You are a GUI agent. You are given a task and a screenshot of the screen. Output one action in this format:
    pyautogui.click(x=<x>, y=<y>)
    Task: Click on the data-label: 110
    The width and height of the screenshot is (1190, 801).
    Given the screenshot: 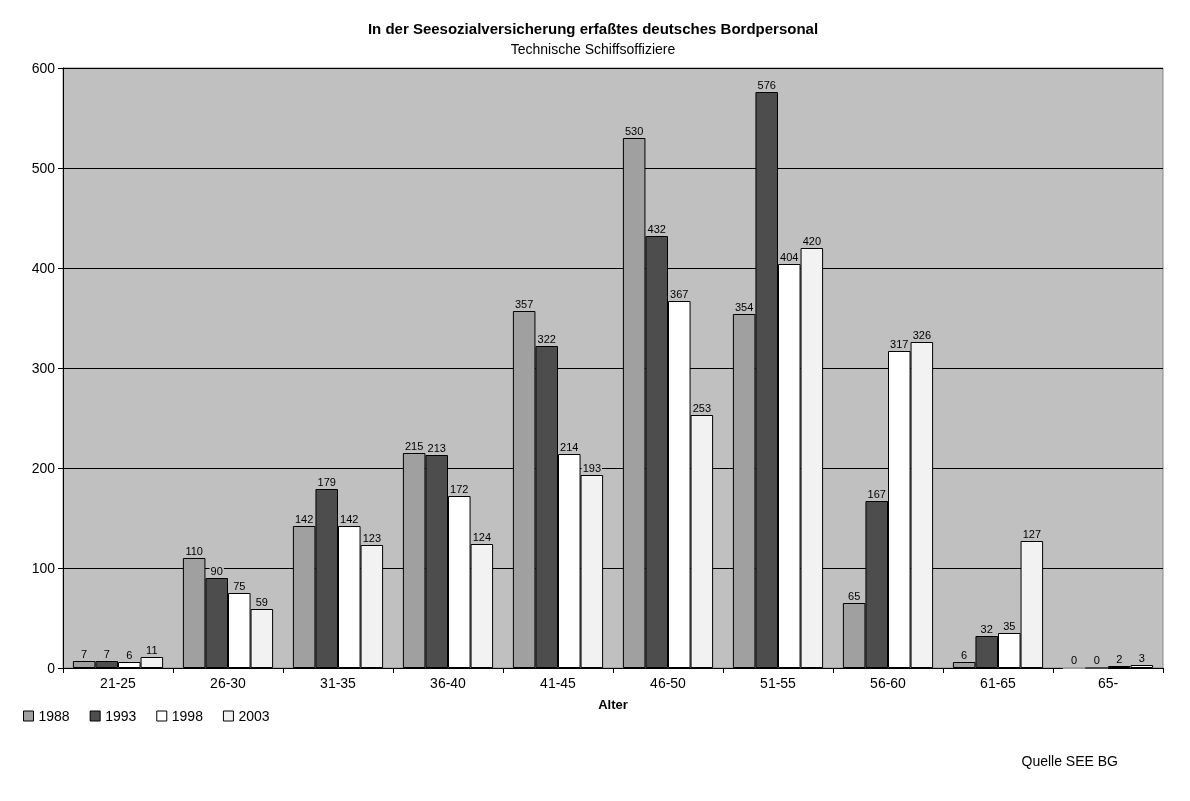 What is the action you would take?
    pyautogui.click(x=194, y=550)
    